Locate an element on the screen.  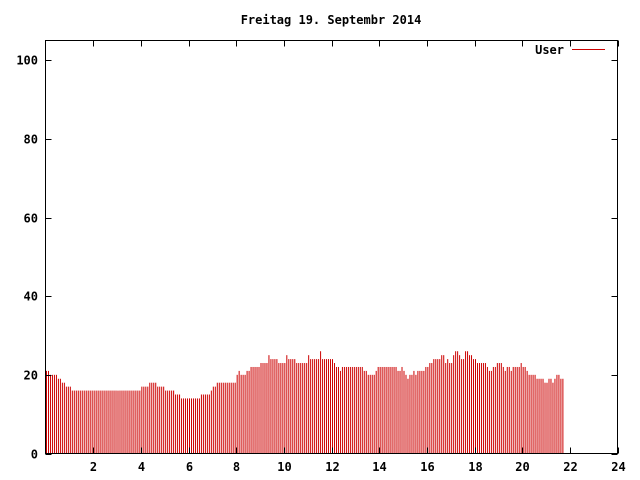
x-tick-label: 12 is located at coordinates (332, 467).